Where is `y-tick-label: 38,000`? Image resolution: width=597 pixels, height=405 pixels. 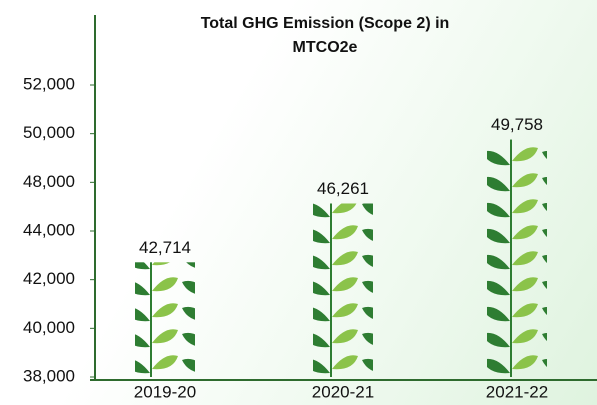
y-tick-label: 38,000 is located at coordinates (49, 375).